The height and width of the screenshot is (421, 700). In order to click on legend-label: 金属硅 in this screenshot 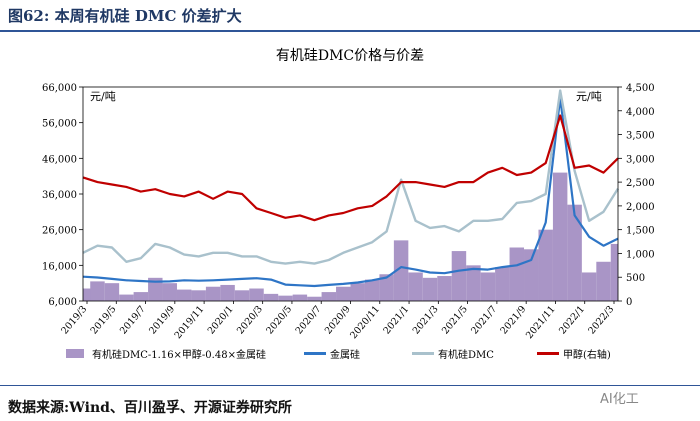, I will do `click(345, 354)`.